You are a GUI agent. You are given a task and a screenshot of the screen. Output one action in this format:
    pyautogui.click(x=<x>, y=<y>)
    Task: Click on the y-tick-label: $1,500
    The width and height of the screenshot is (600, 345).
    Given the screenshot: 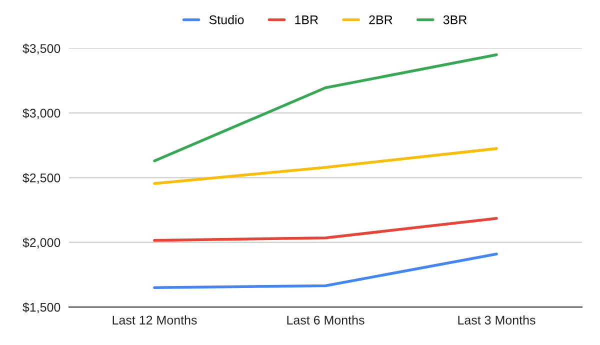 What is the action you would take?
    pyautogui.click(x=41, y=308)
    